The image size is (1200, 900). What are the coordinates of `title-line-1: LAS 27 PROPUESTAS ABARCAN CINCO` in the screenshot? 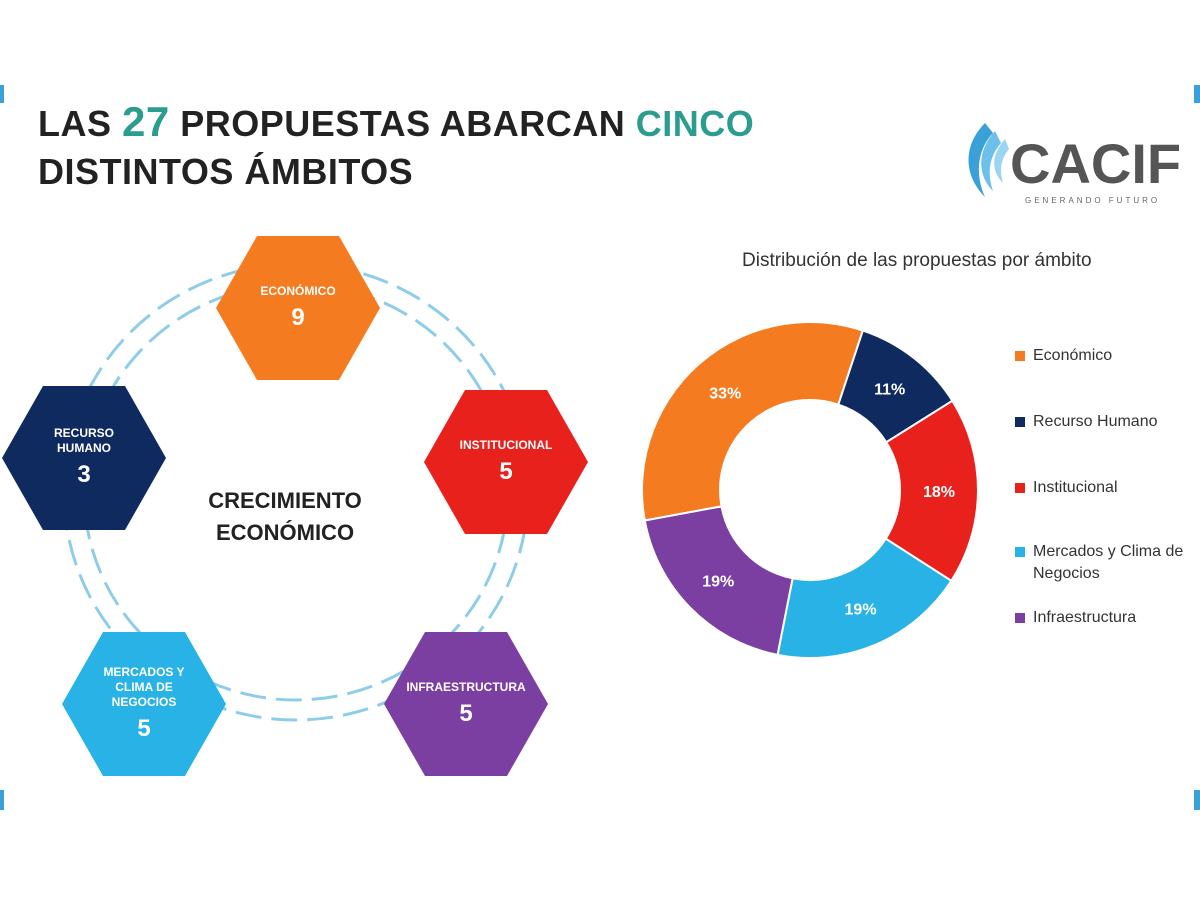 It's located at (396, 123).